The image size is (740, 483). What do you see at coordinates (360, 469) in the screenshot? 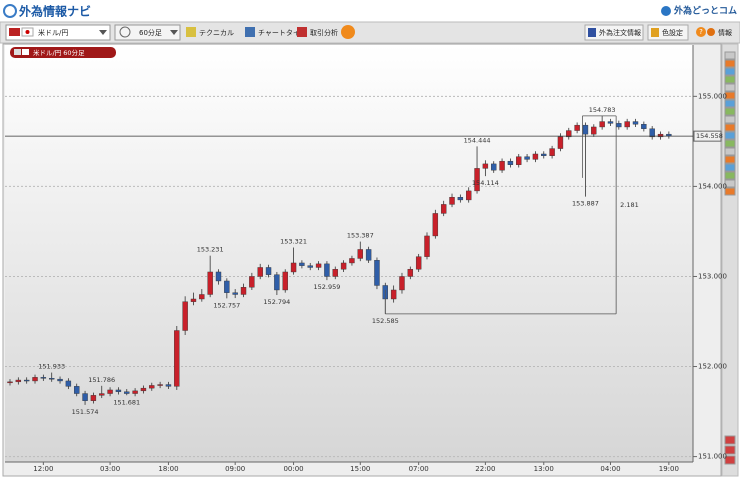
I see `x-tick-label: 15:00` at bounding box center [360, 469].